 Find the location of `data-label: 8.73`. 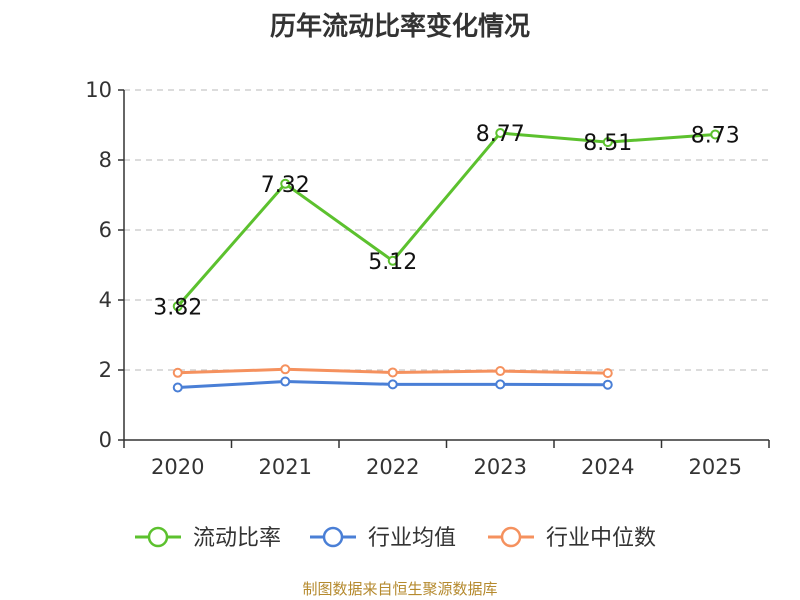

data-label: 8.73 is located at coordinates (715, 135).